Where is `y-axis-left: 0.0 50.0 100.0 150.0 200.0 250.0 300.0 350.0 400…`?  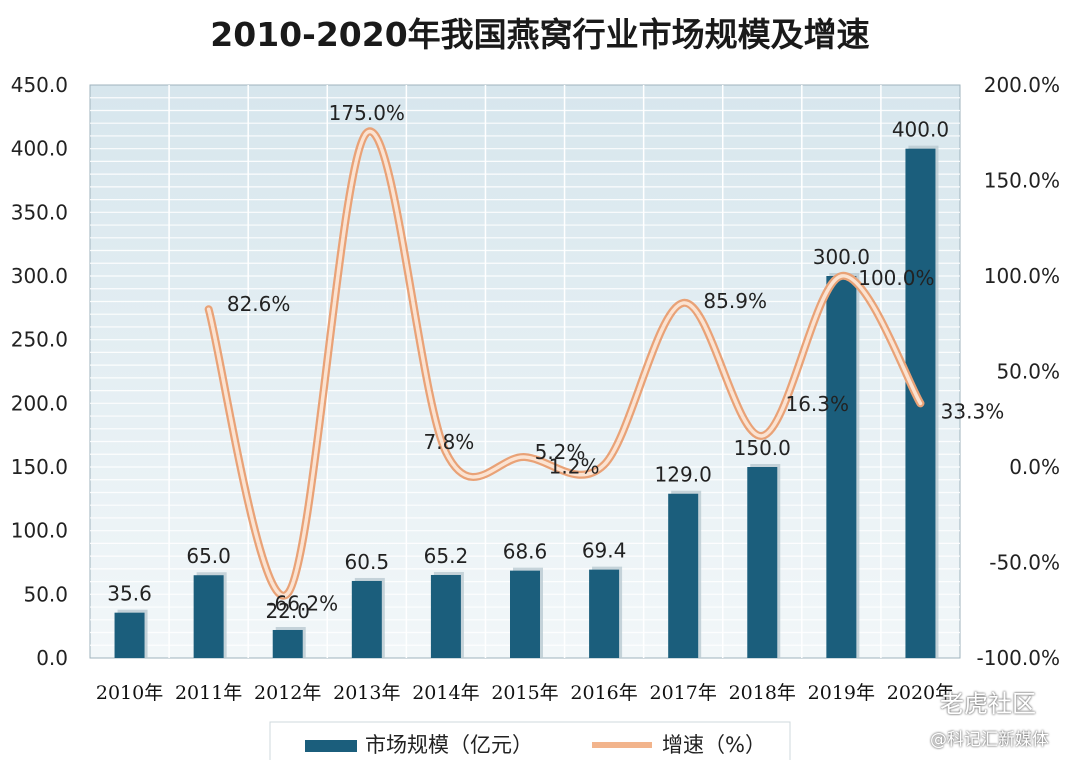
y-axis-left: 0.0 50.0 100.0 150.0 200.0 250.0 300.0 350.0 400… is located at coordinates (39, 371).